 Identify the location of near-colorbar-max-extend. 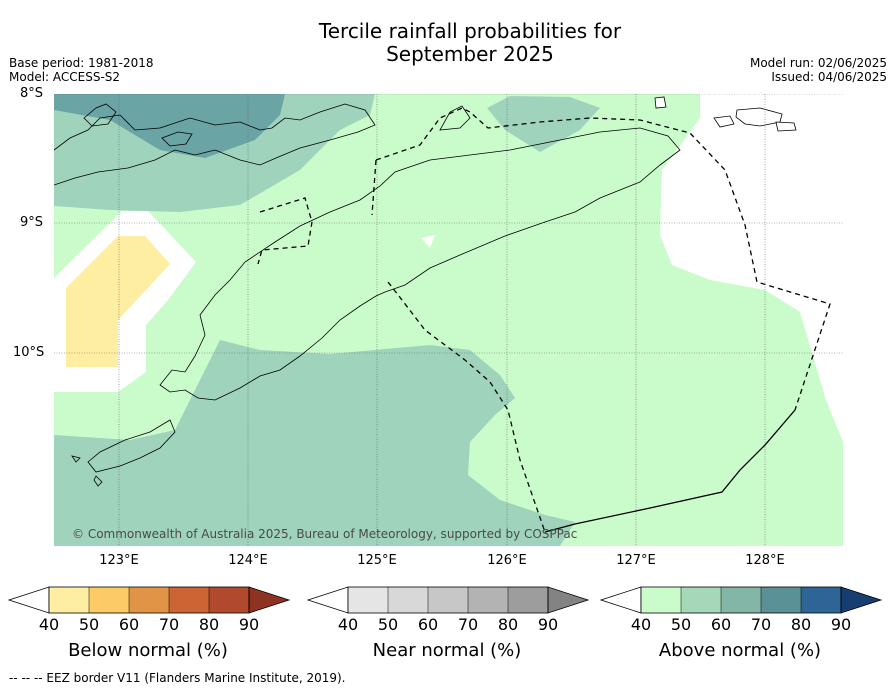
(568, 600).